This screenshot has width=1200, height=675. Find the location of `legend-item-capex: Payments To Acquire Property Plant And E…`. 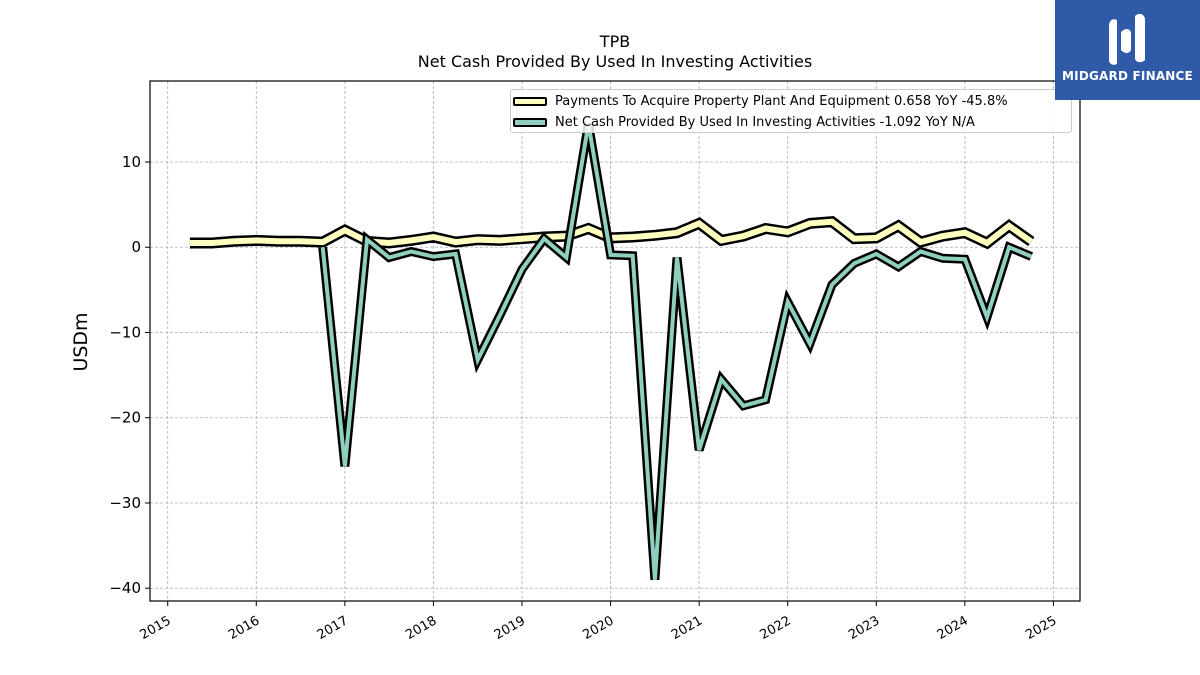

legend-item-capex: Payments To Acquire Property Plant And E… is located at coordinates (759, 101).